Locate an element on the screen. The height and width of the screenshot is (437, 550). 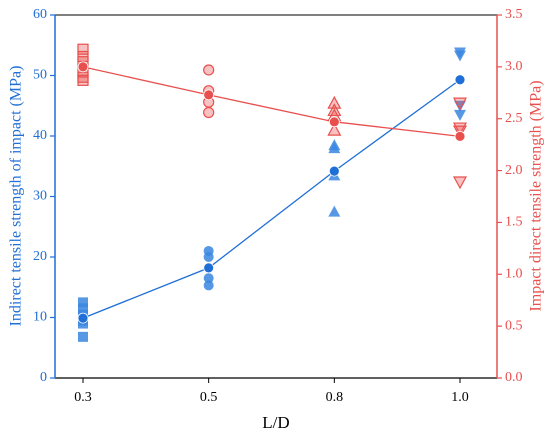
y2-tick-label: 3.5 is located at coordinates (514, 14).